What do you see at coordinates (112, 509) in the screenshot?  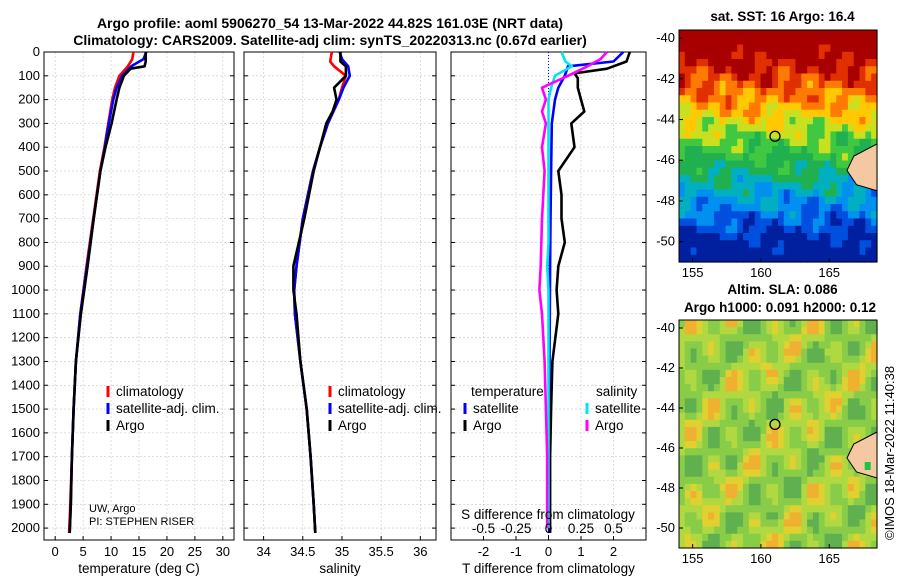 I see `credit-source: UW, Argo` at bounding box center [112, 509].